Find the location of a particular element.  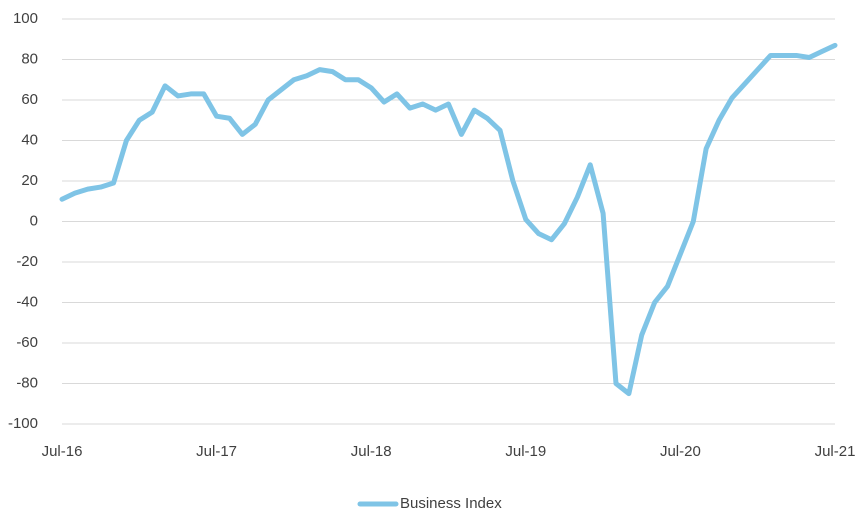

x-tick-label: Jul-19 is located at coordinates (525, 451).